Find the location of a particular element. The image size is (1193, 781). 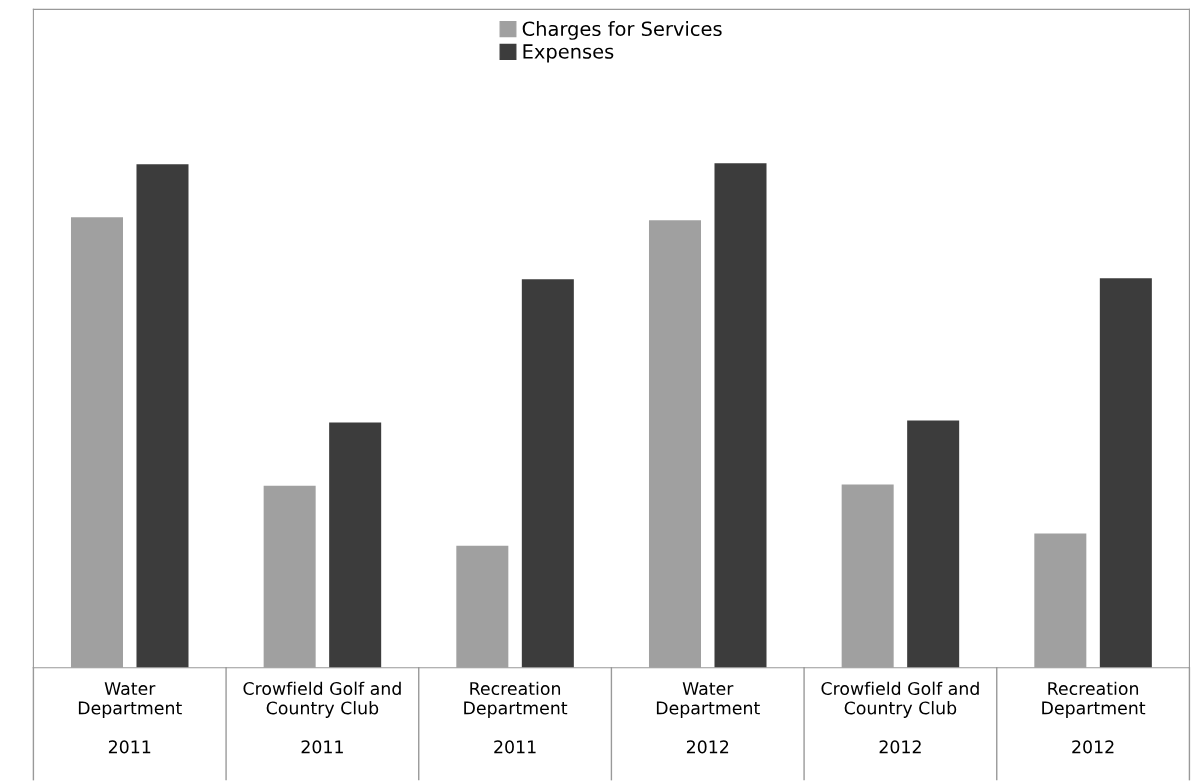

category-label: Water Department 2012 is located at coordinates (708, 718).